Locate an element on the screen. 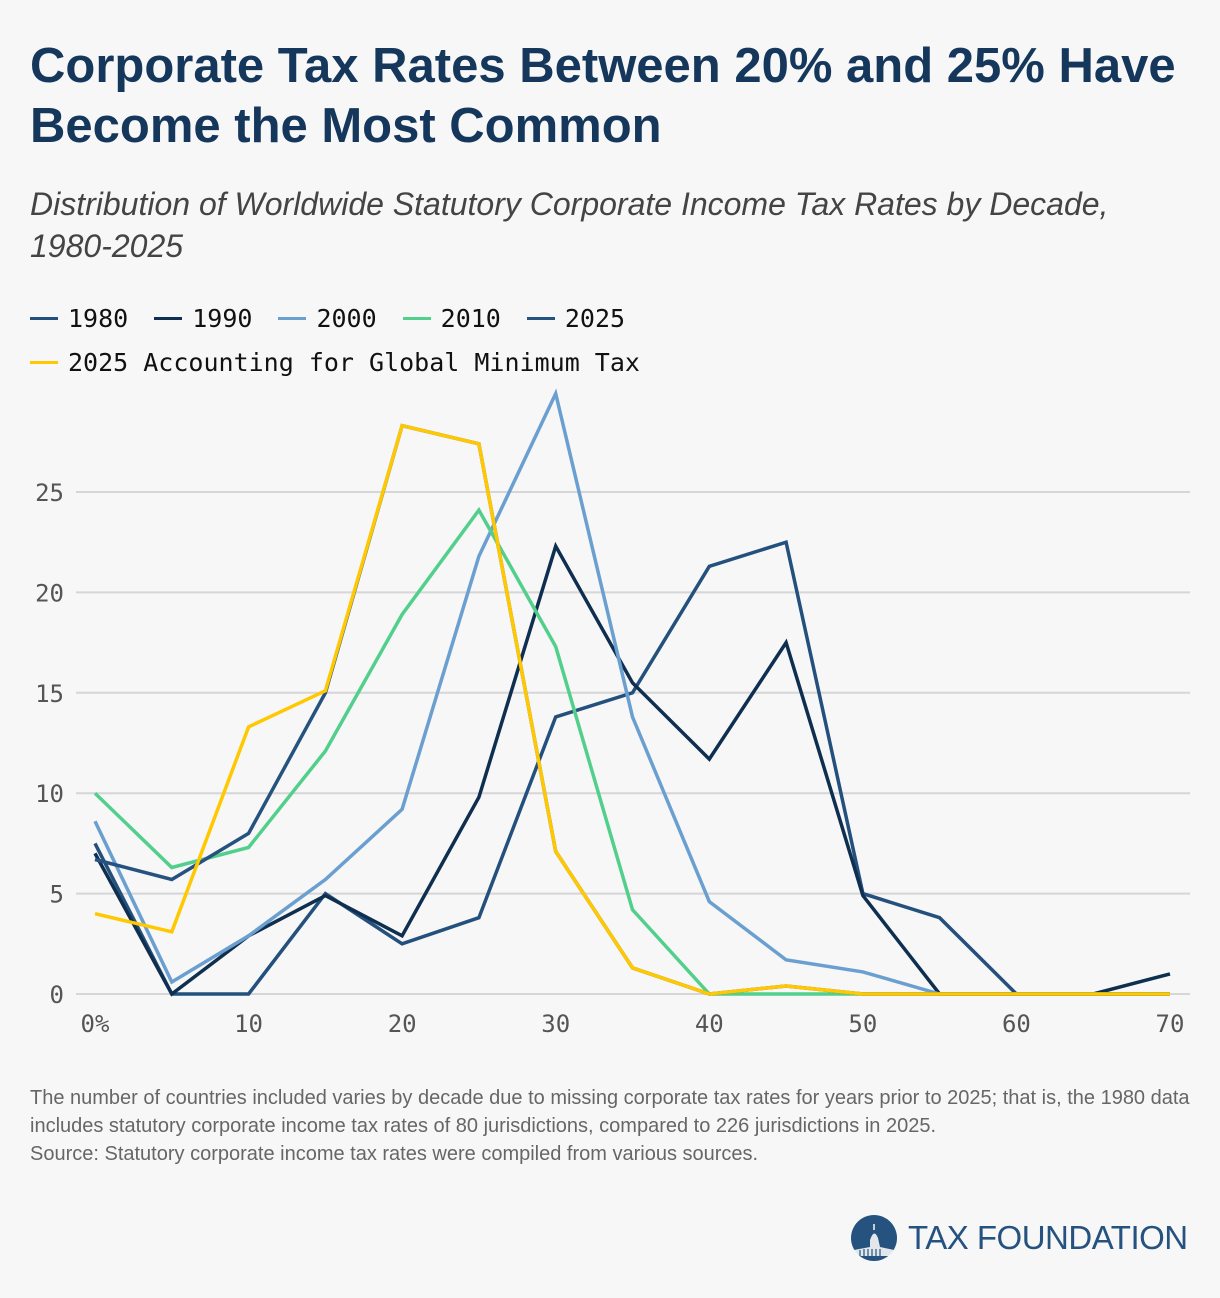 The width and height of the screenshot is (1220, 1298). x-tick-label: 30 is located at coordinates (555, 1024).